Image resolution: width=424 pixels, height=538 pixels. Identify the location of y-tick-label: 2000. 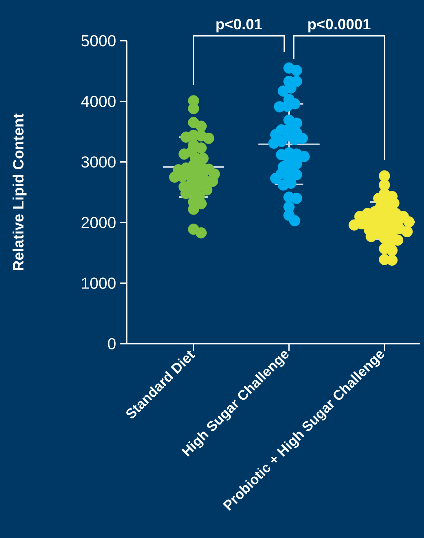
(99, 222).